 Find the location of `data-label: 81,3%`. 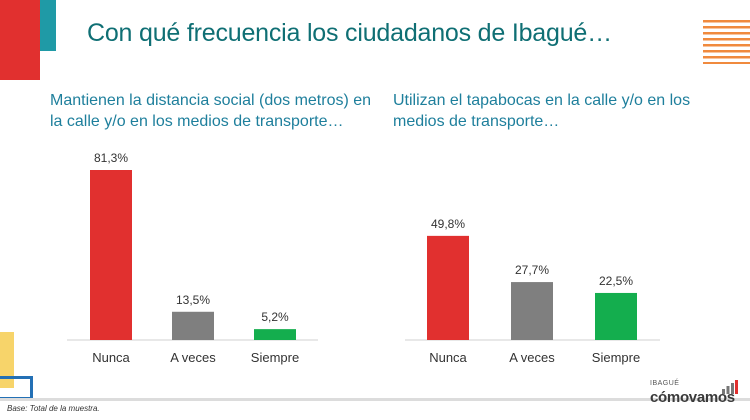

data-label: 81,3% is located at coordinates (111, 158).